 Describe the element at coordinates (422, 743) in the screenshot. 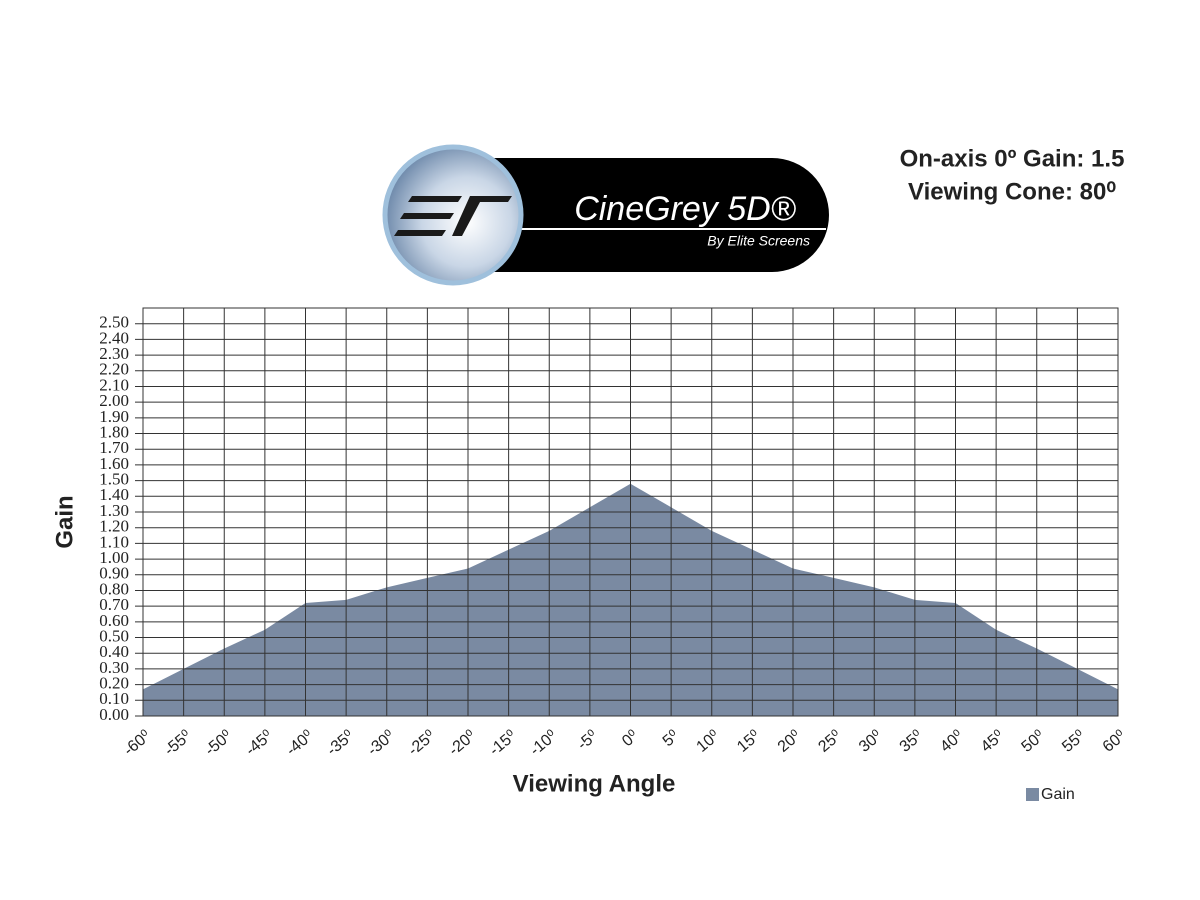

I see `x-tick-label: -25⁰` at that location.